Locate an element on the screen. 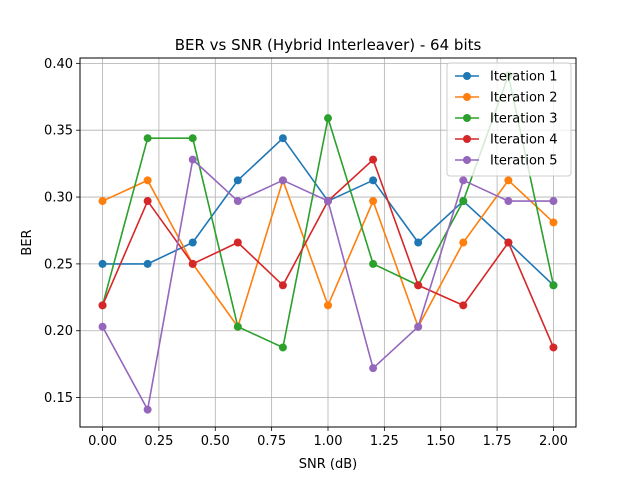 The height and width of the screenshot is (480, 640). x-tick-label: 0.75 is located at coordinates (271, 441).